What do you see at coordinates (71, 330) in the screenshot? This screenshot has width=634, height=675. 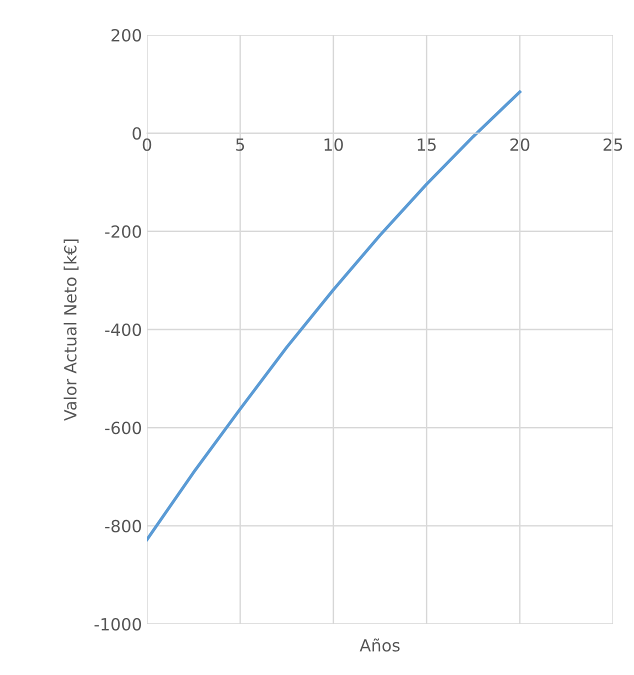 I see `y-axis-title: Valor Actual Neto [k€]` at bounding box center [71, 330].